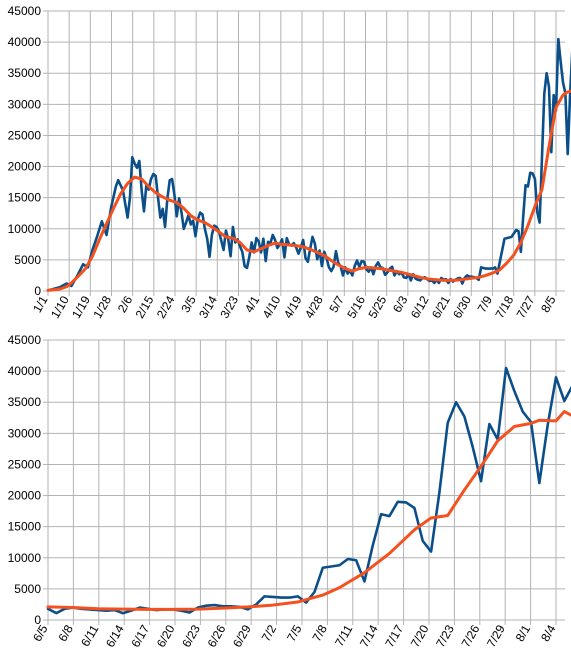 The width and height of the screenshot is (571, 657). Describe the element at coordinates (356, 307) in the screenshot. I see `x-tick-label: 5/16` at that location.